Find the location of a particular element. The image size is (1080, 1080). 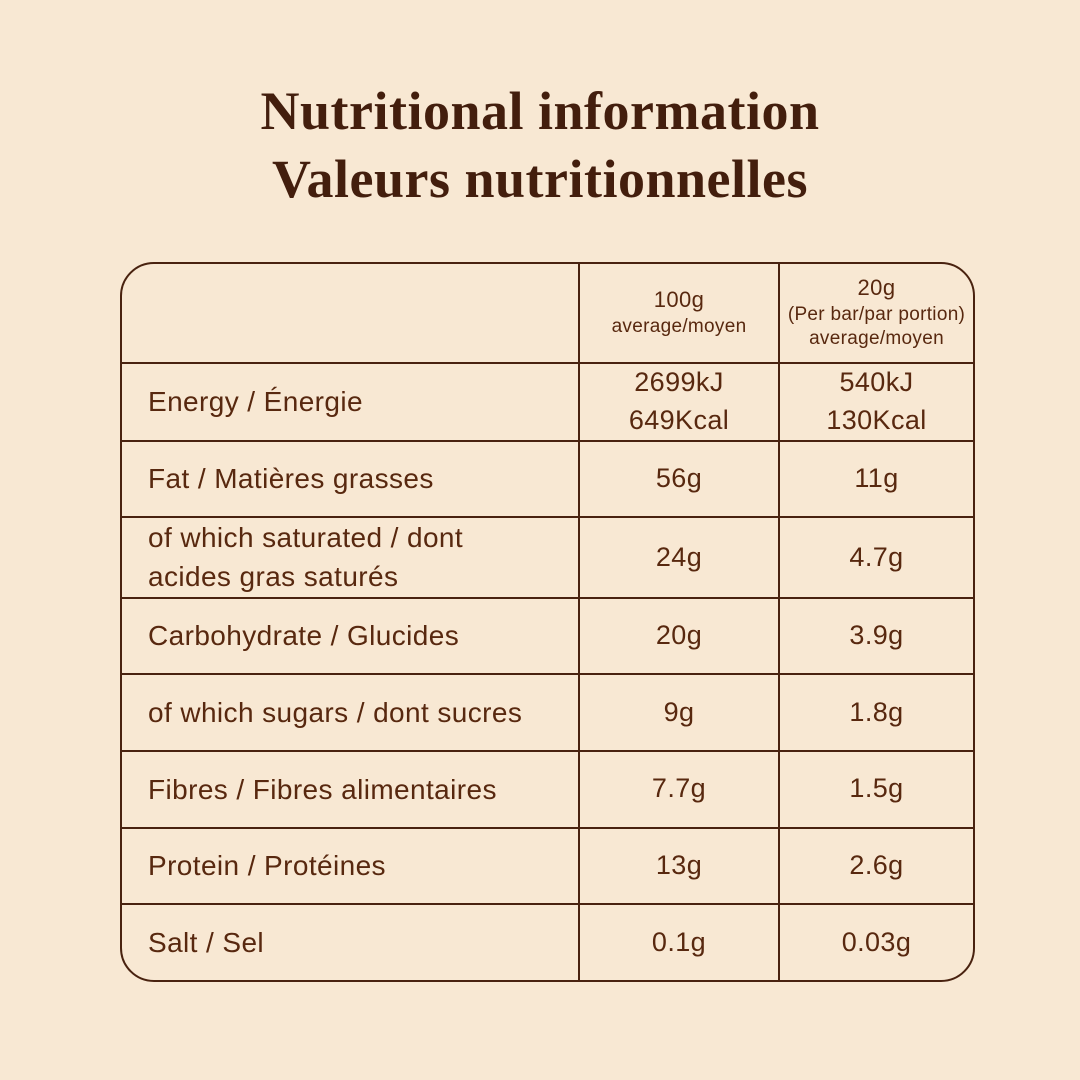

header-20g-portion: (Per bar/par portion) is located at coordinates (876, 314).